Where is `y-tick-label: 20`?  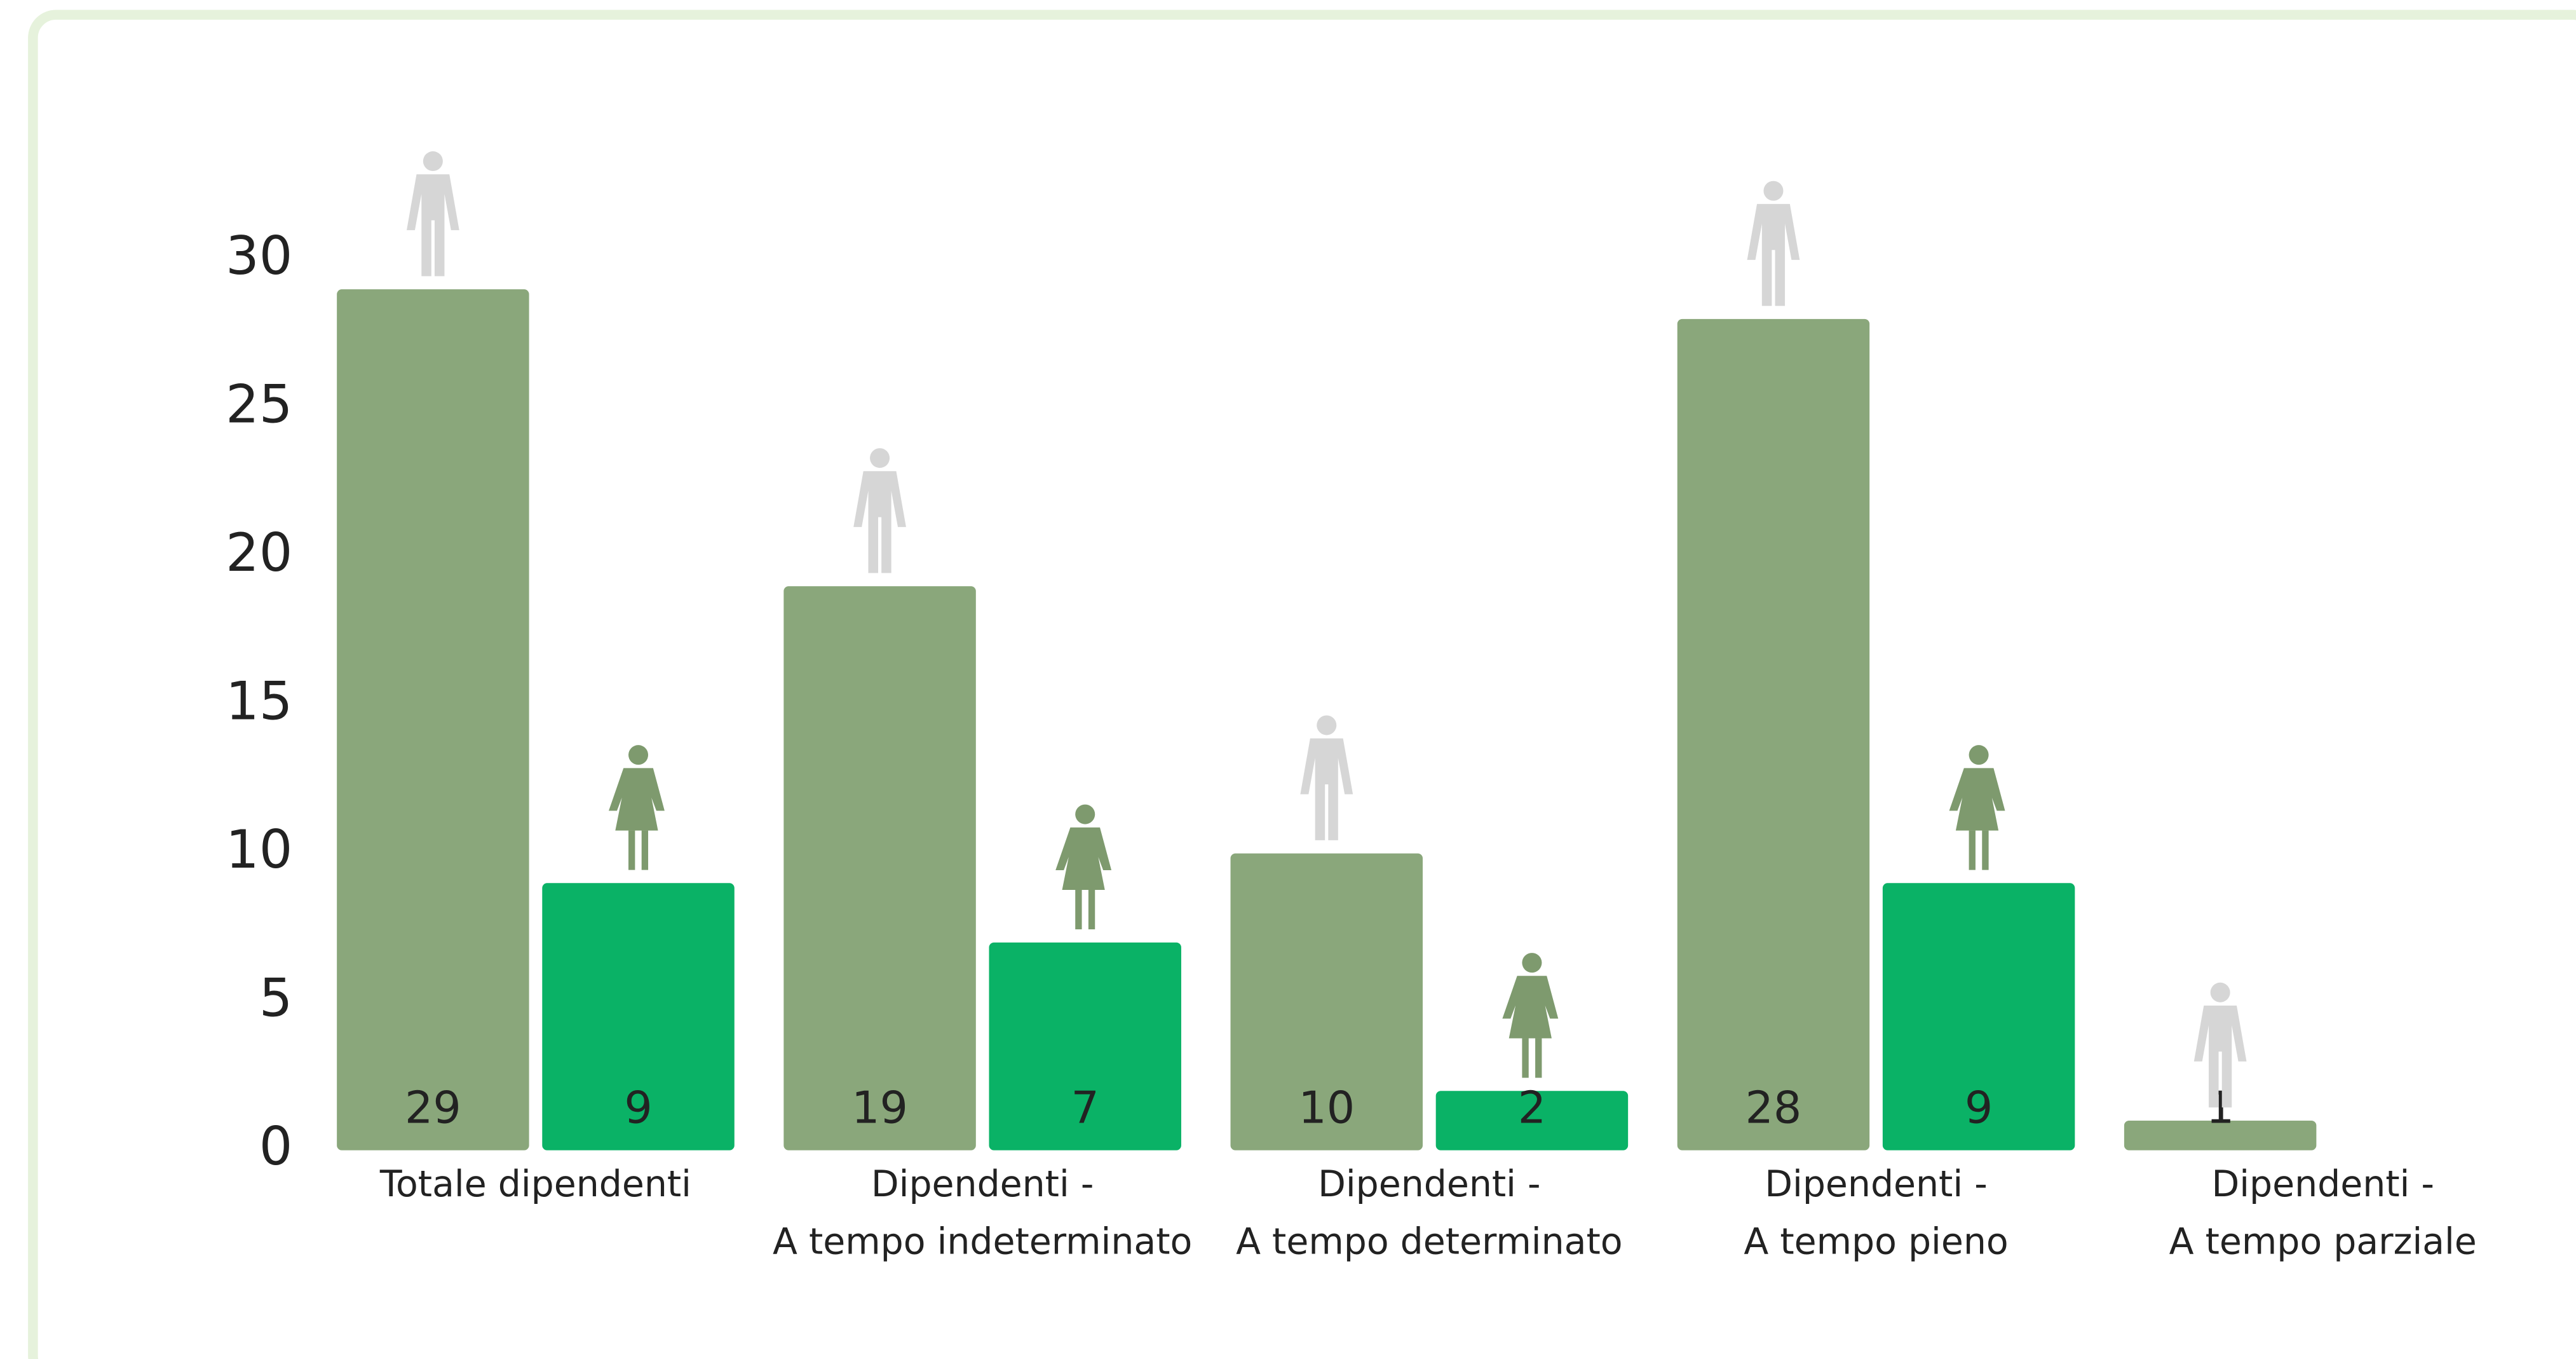 y-tick-label: 20 is located at coordinates (259, 553).